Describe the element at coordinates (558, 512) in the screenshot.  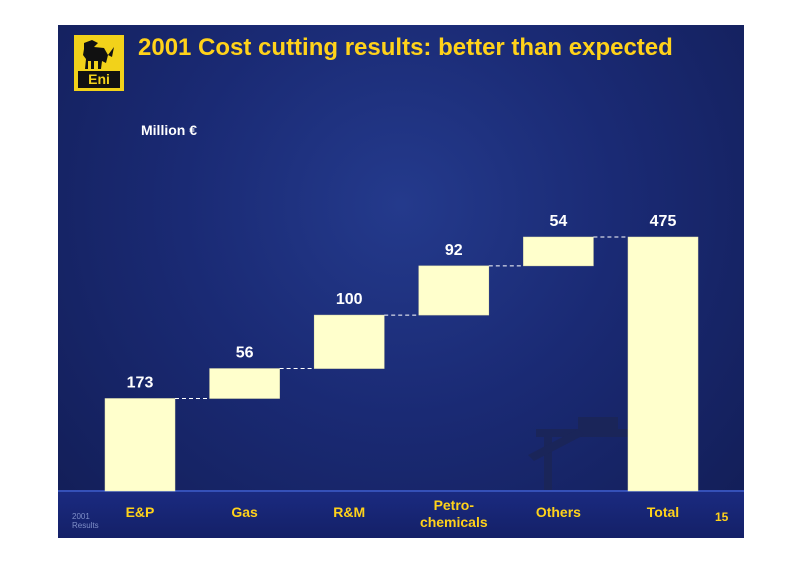
I see `category-label-4: Others` at that location.